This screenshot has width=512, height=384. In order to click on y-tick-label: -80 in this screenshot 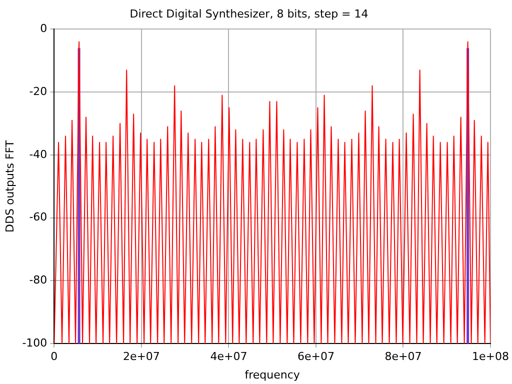, I will do `click(38, 280)`.